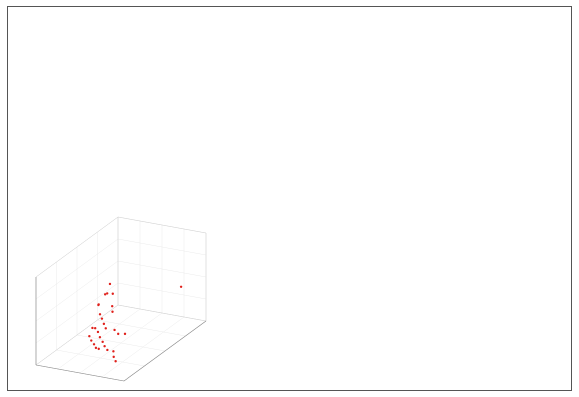 This screenshot has width=579, height=397. What do you see at coordinates (80, 373) in the screenshot?
I see `x-axis-line` at bounding box center [80, 373].